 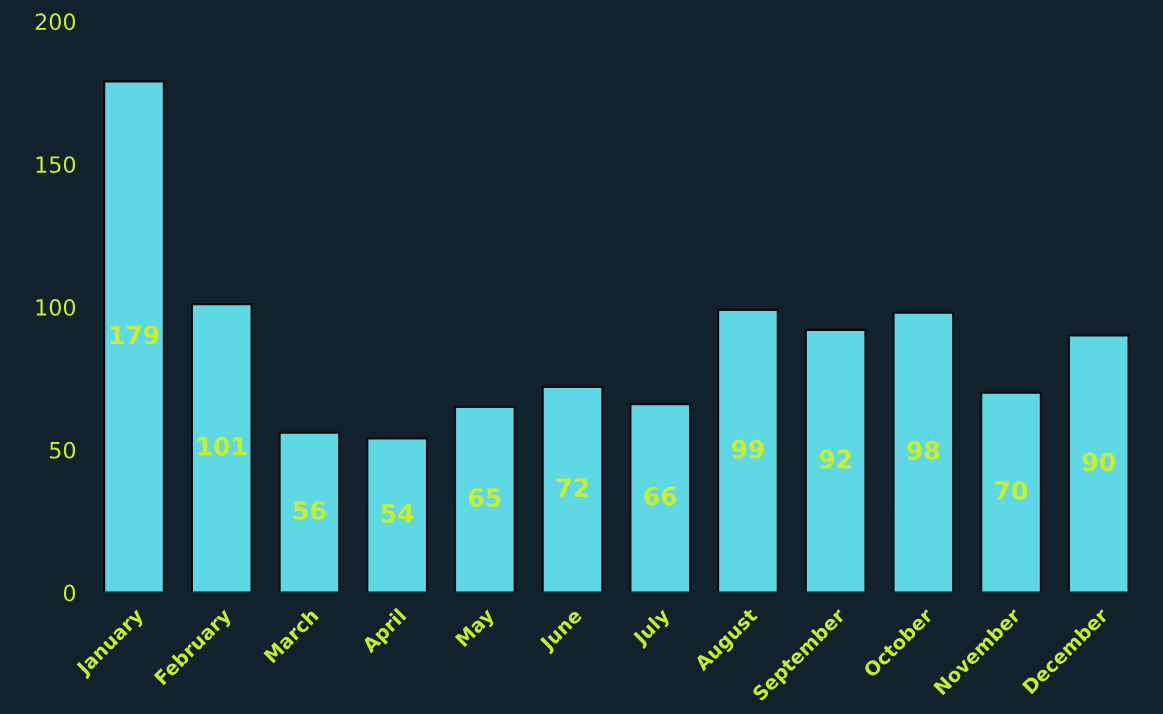 I want to click on data-label: 56, so click(x=309, y=510).